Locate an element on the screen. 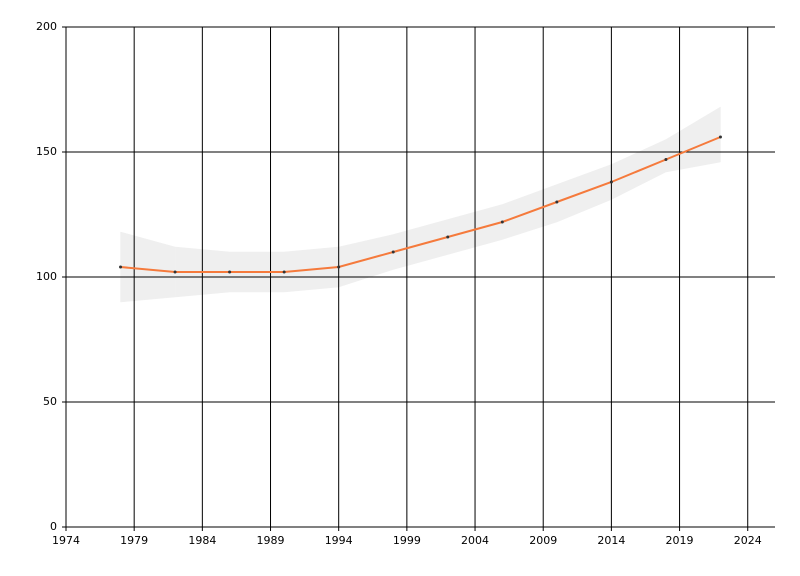 Image resolution: width=800 pixels, height=576 pixels. x-tick-label: 1974 is located at coordinates (66, 540).